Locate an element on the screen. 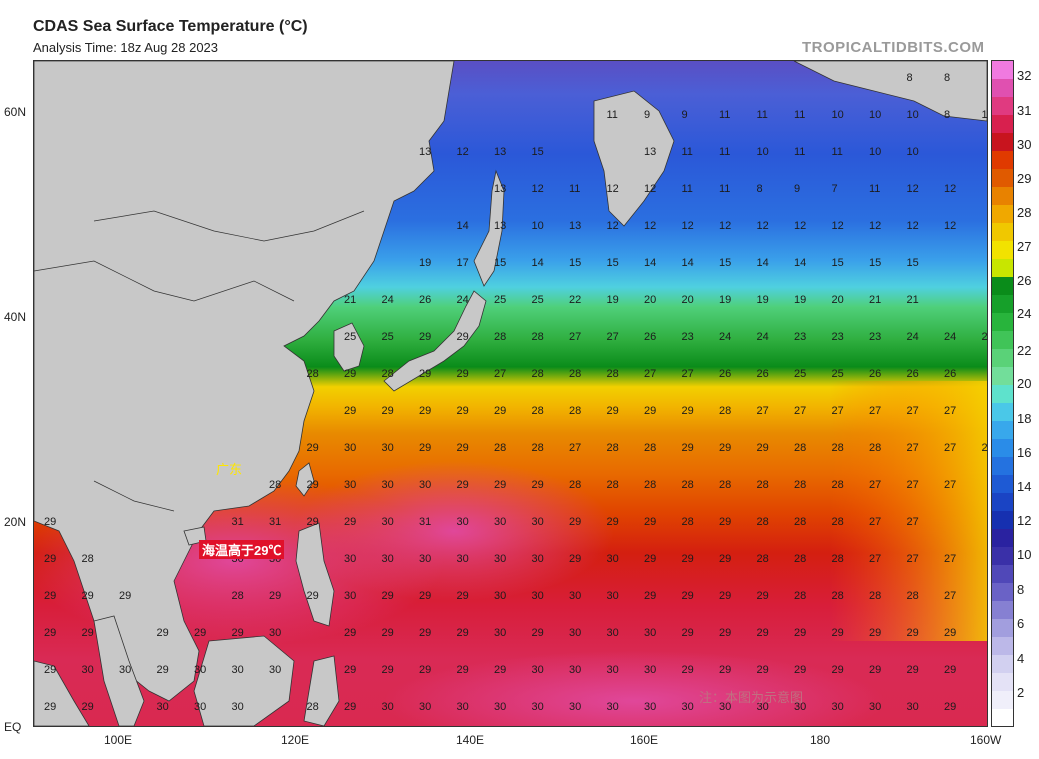 This screenshot has height=759, width=1039. disclaimer-note: 注：本图为示意图 is located at coordinates (751, 697).